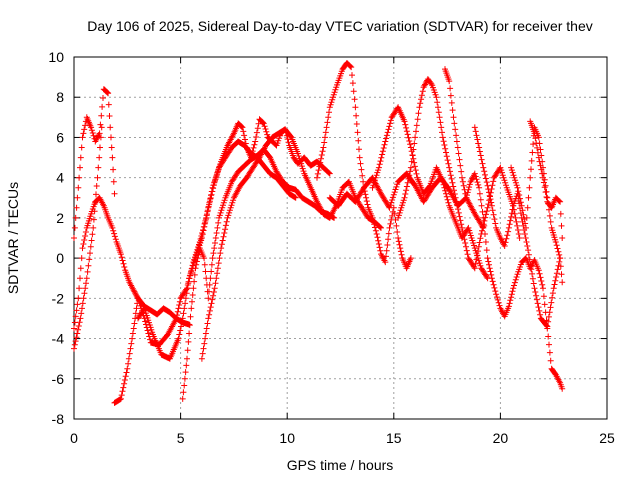 Image resolution: width=640 pixels, height=480 pixels. Describe the element at coordinates (60, 97) in the screenshot. I see `y-tick-label: 8` at that location.